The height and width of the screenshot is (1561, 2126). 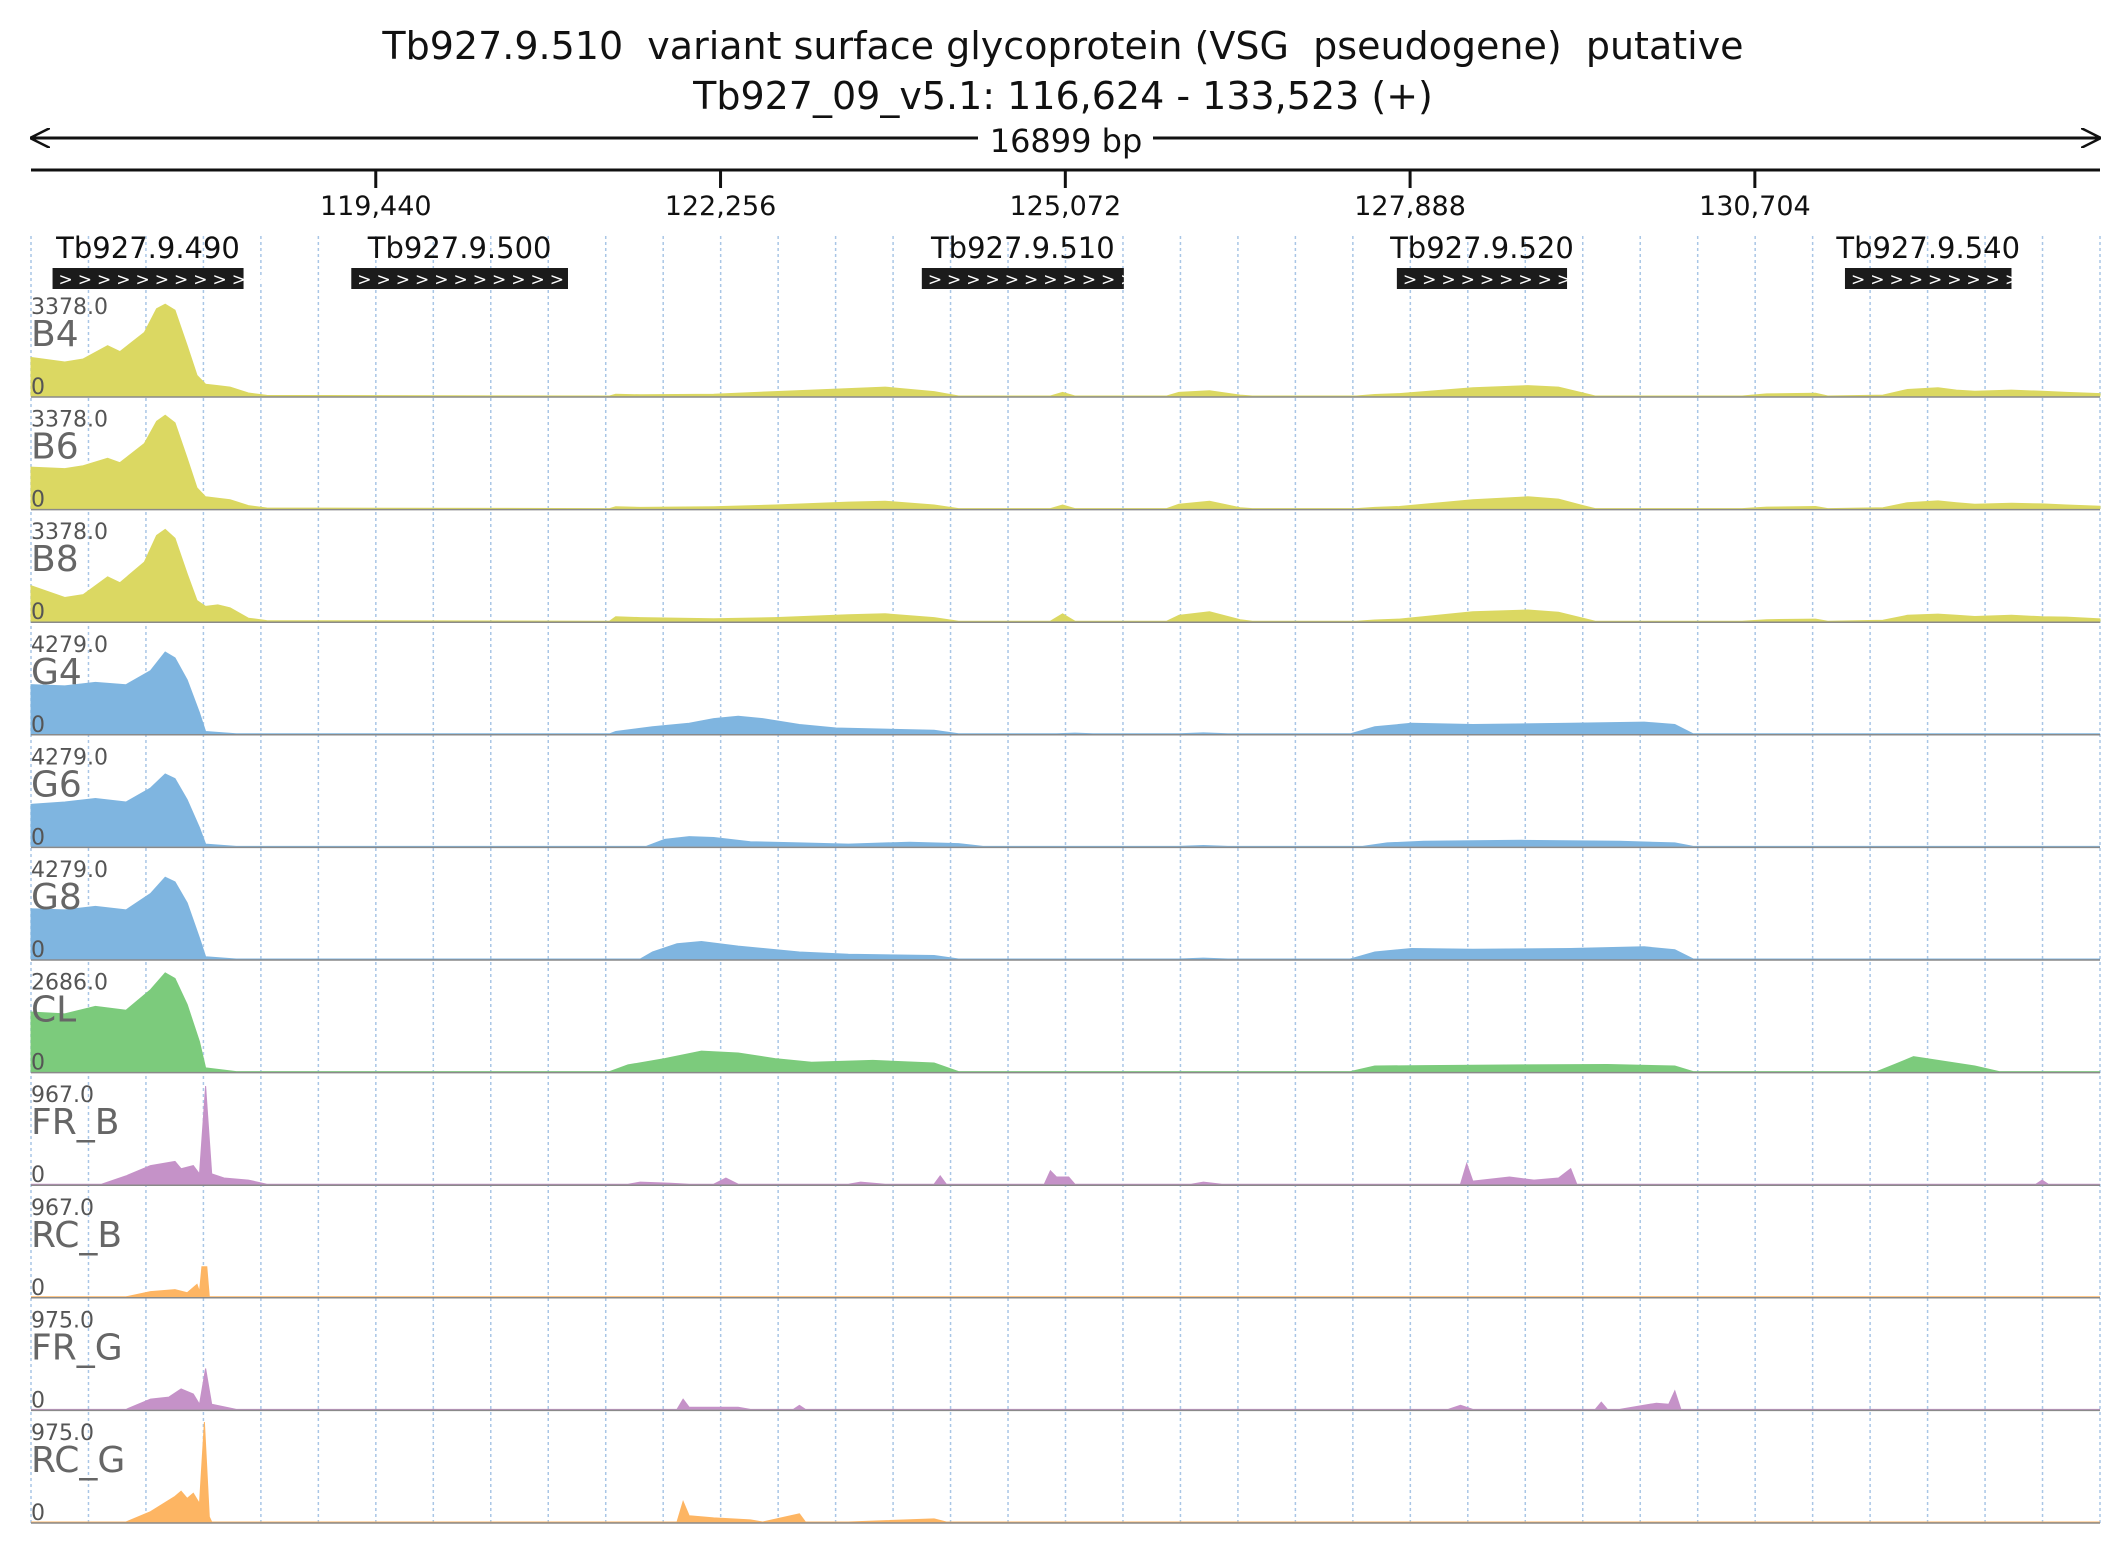 What do you see at coordinates (376, 206) in the screenshot?
I see `ruler-tick-label: 119,440` at bounding box center [376, 206].